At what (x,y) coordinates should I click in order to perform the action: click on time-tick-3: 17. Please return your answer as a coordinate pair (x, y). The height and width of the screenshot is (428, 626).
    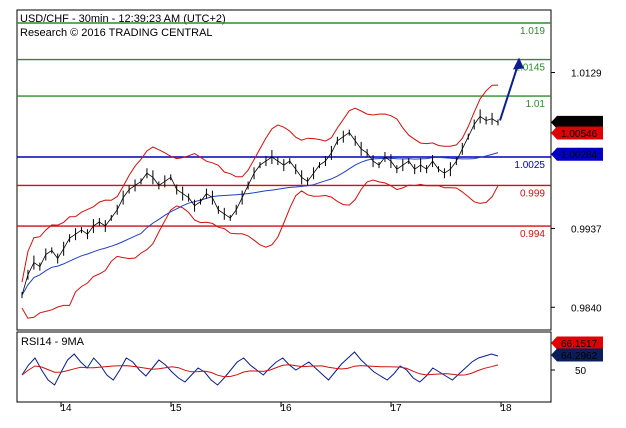
    Looking at the image, I should click on (396, 408).